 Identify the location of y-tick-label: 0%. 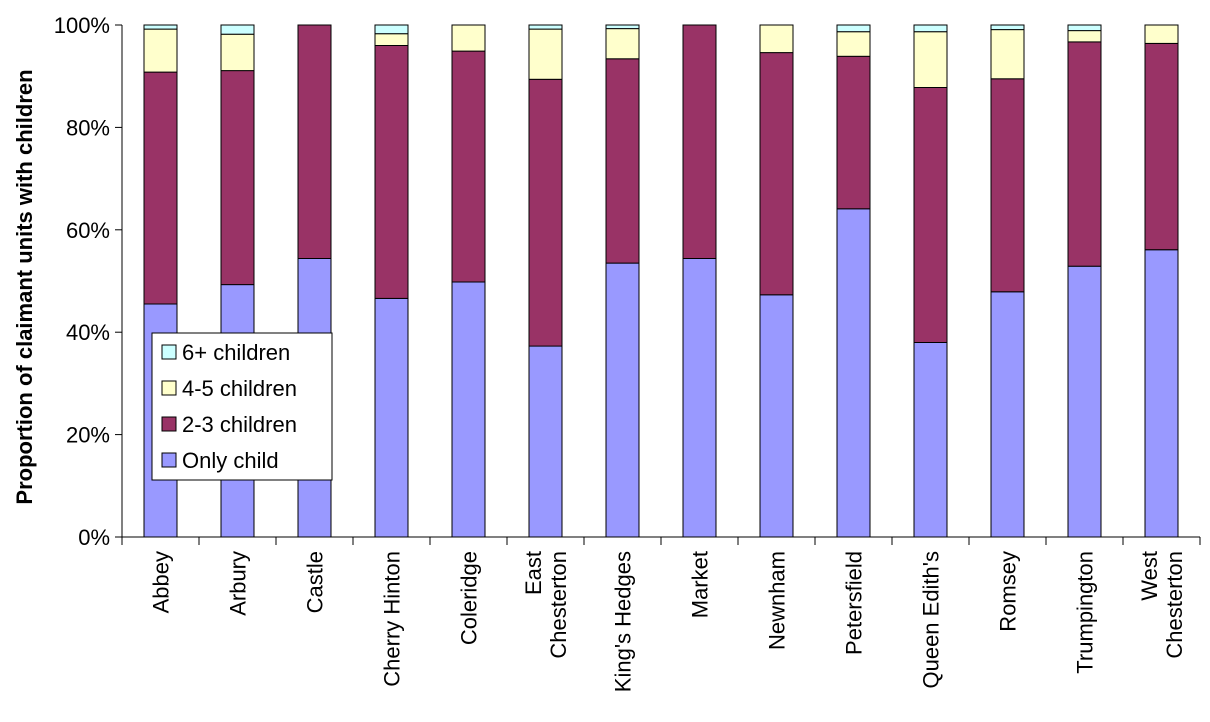
(94, 537).